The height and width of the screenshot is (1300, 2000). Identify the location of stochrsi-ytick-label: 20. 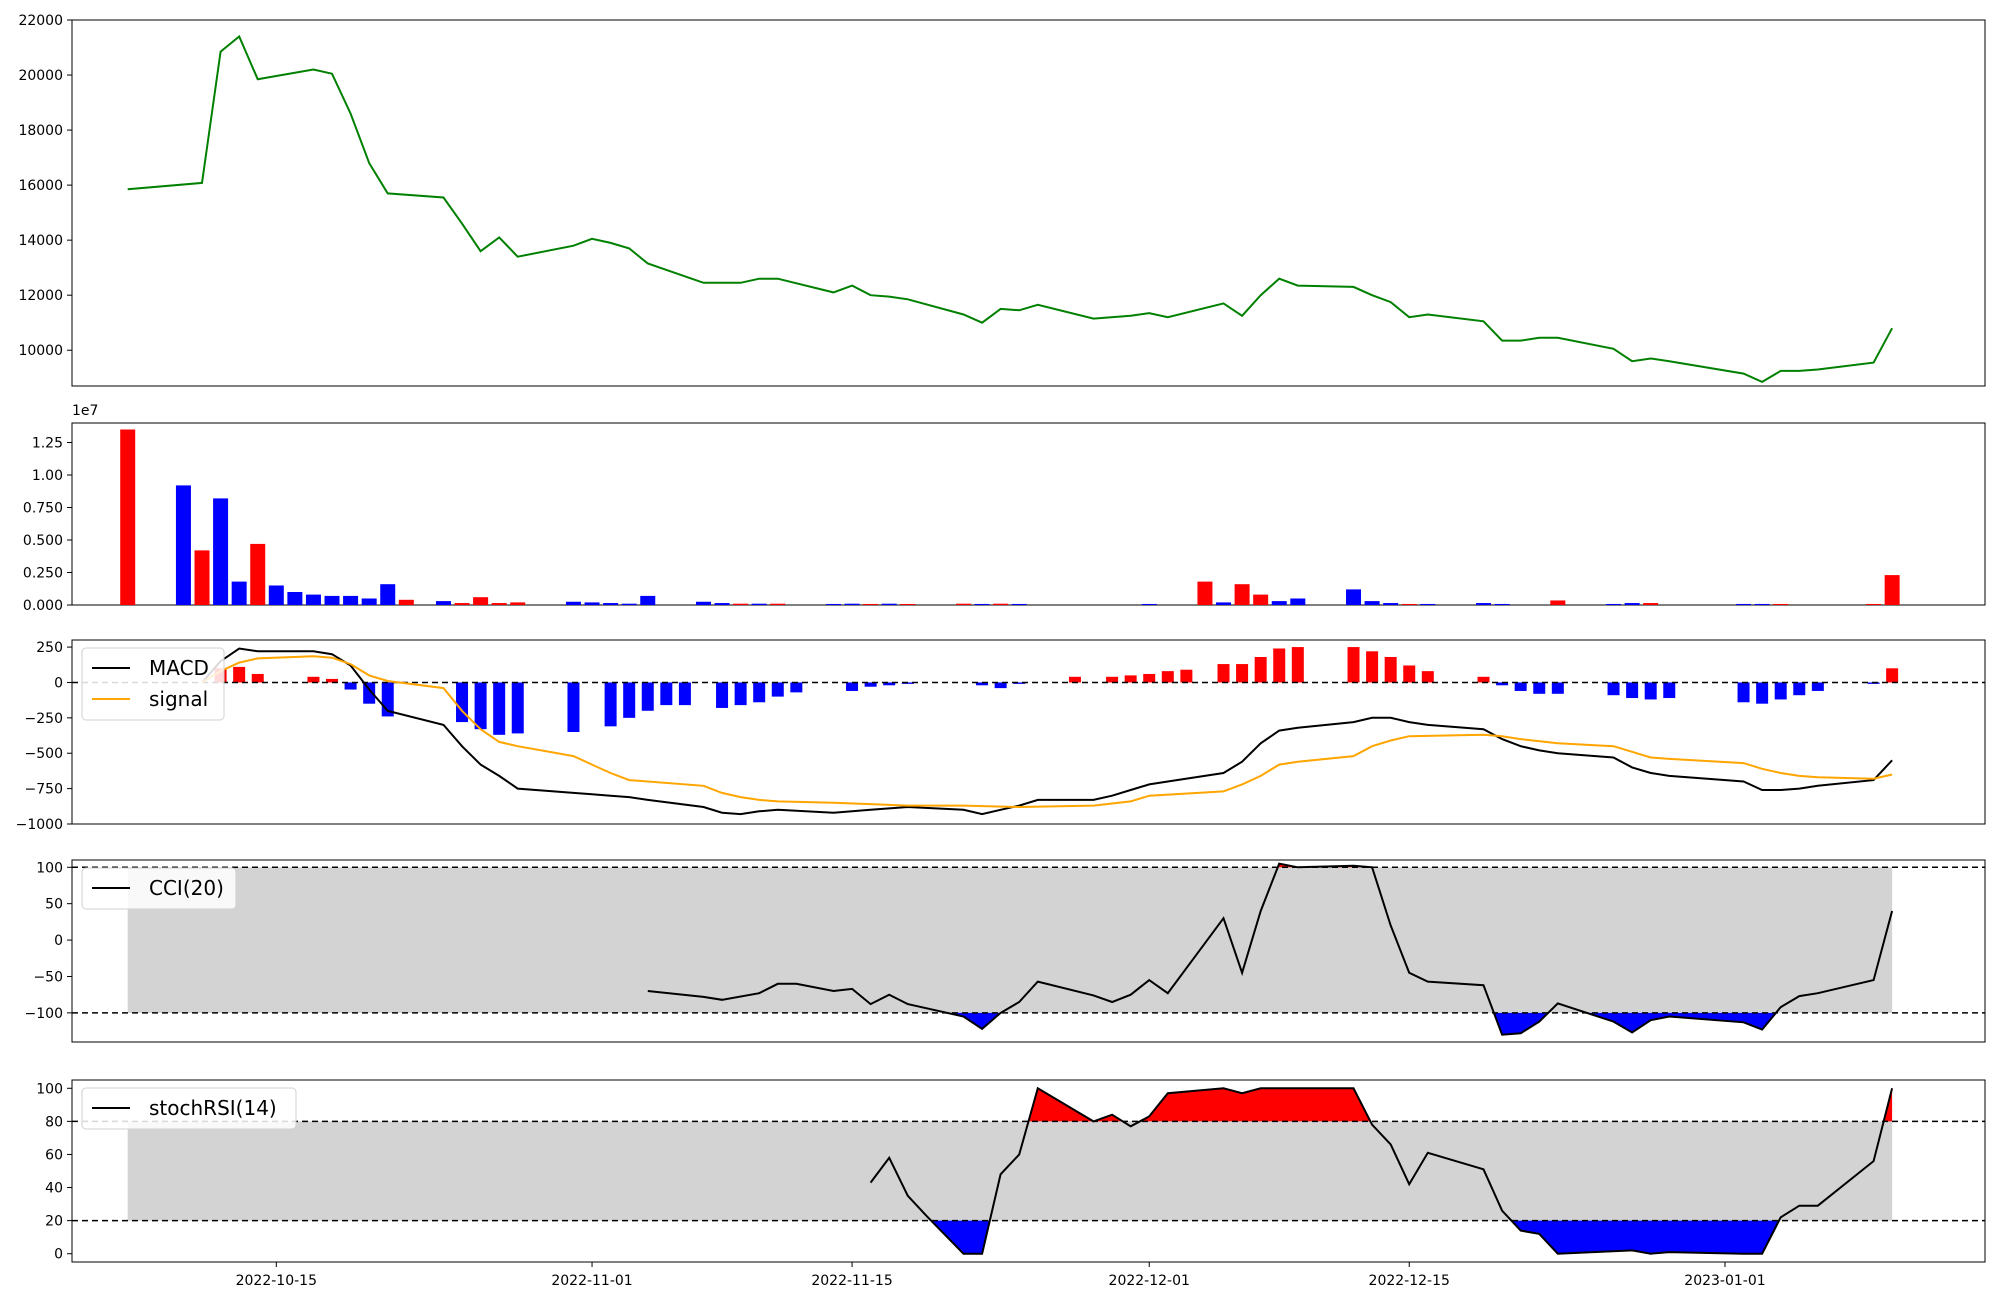
(54, 1222).